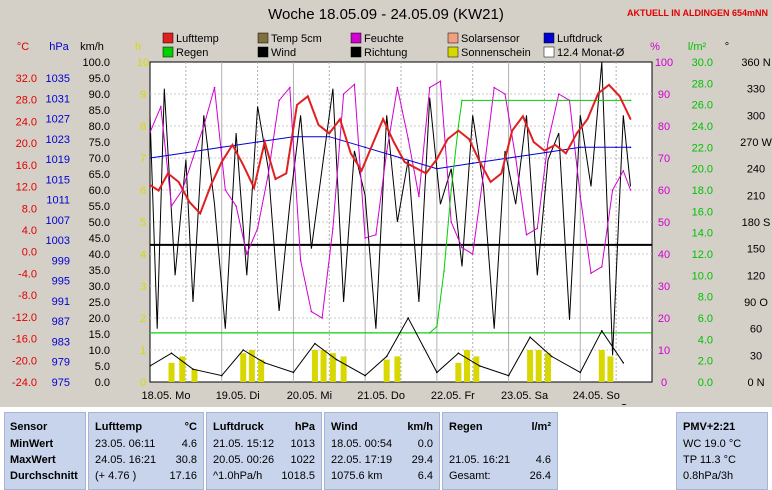 The height and width of the screenshot is (490, 772). I want to click on speed-tick-label: 55.0, so click(99, 207).